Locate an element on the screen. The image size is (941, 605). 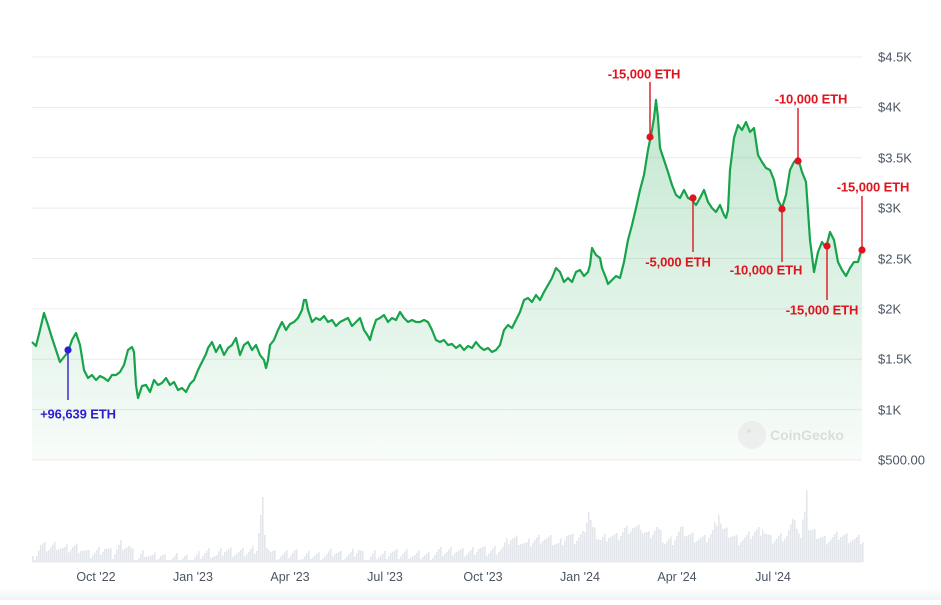
y-tick-label: $2.5K is located at coordinates (895, 258).